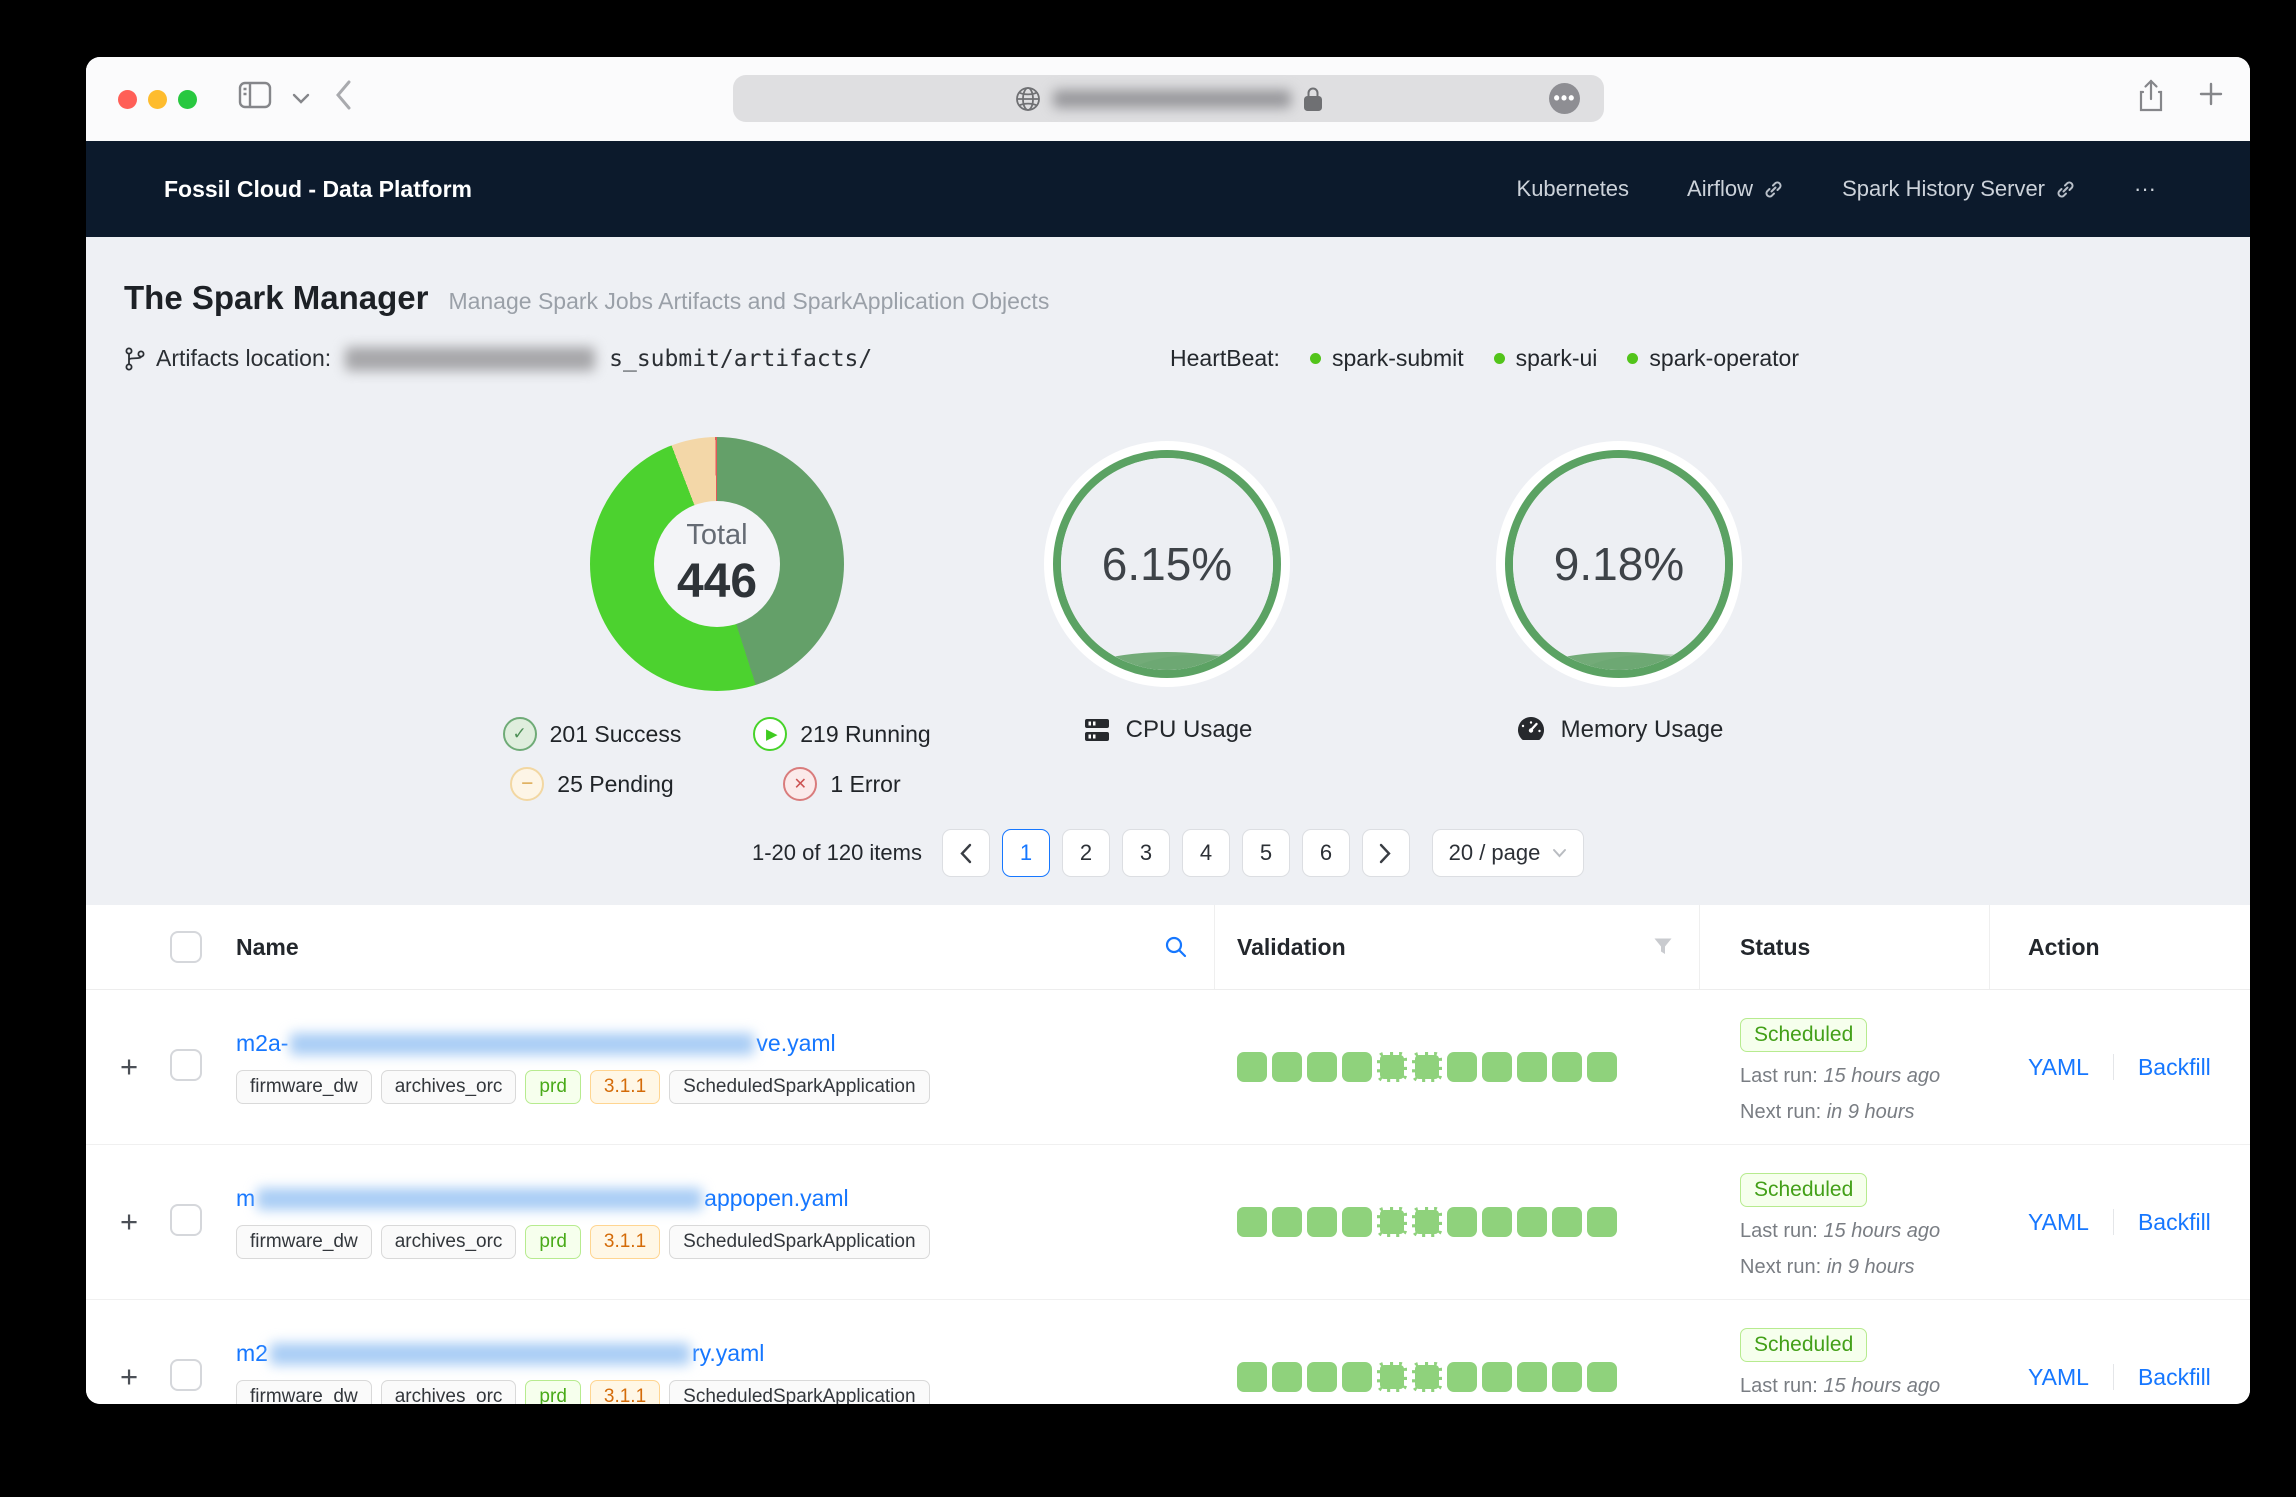  Describe the element at coordinates (187, 99) in the screenshot. I see `zoom-window-button` at that location.